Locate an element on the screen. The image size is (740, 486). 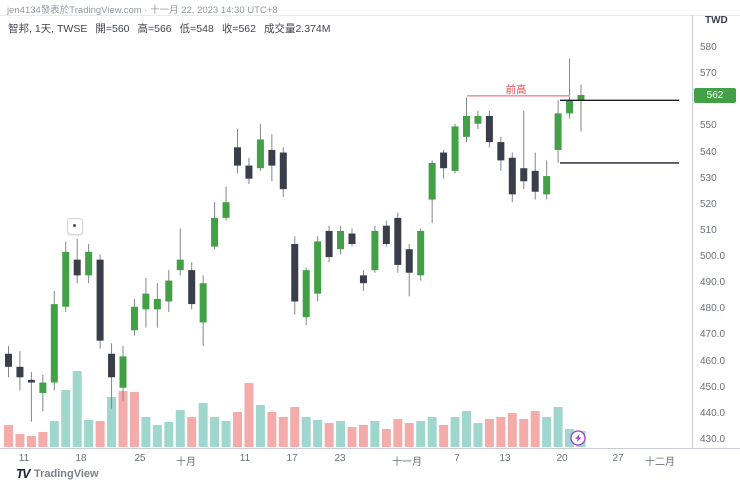
prev-high-annotation-label: 前高 is located at coordinates (516, 89).